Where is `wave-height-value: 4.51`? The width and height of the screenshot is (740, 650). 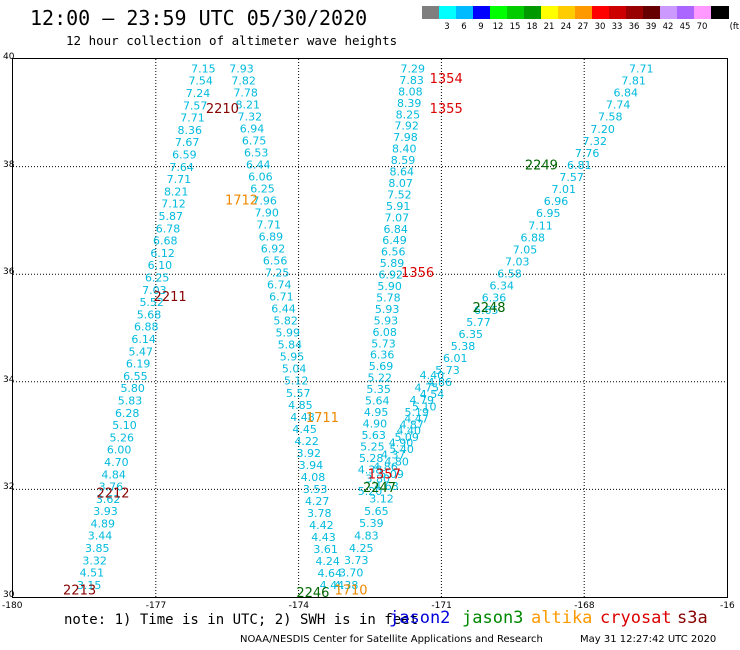 wave-height-value: 4.51 is located at coordinates (92, 573).